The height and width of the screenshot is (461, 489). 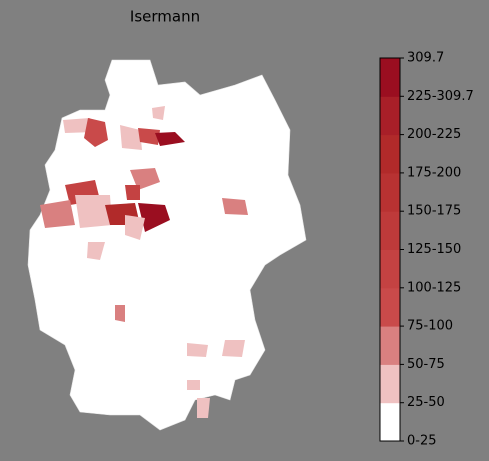 What do you see at coordinates (434, 211) in the screenshot?
I see `colorbar-label: 150-175` at bounding box center [434, 211].